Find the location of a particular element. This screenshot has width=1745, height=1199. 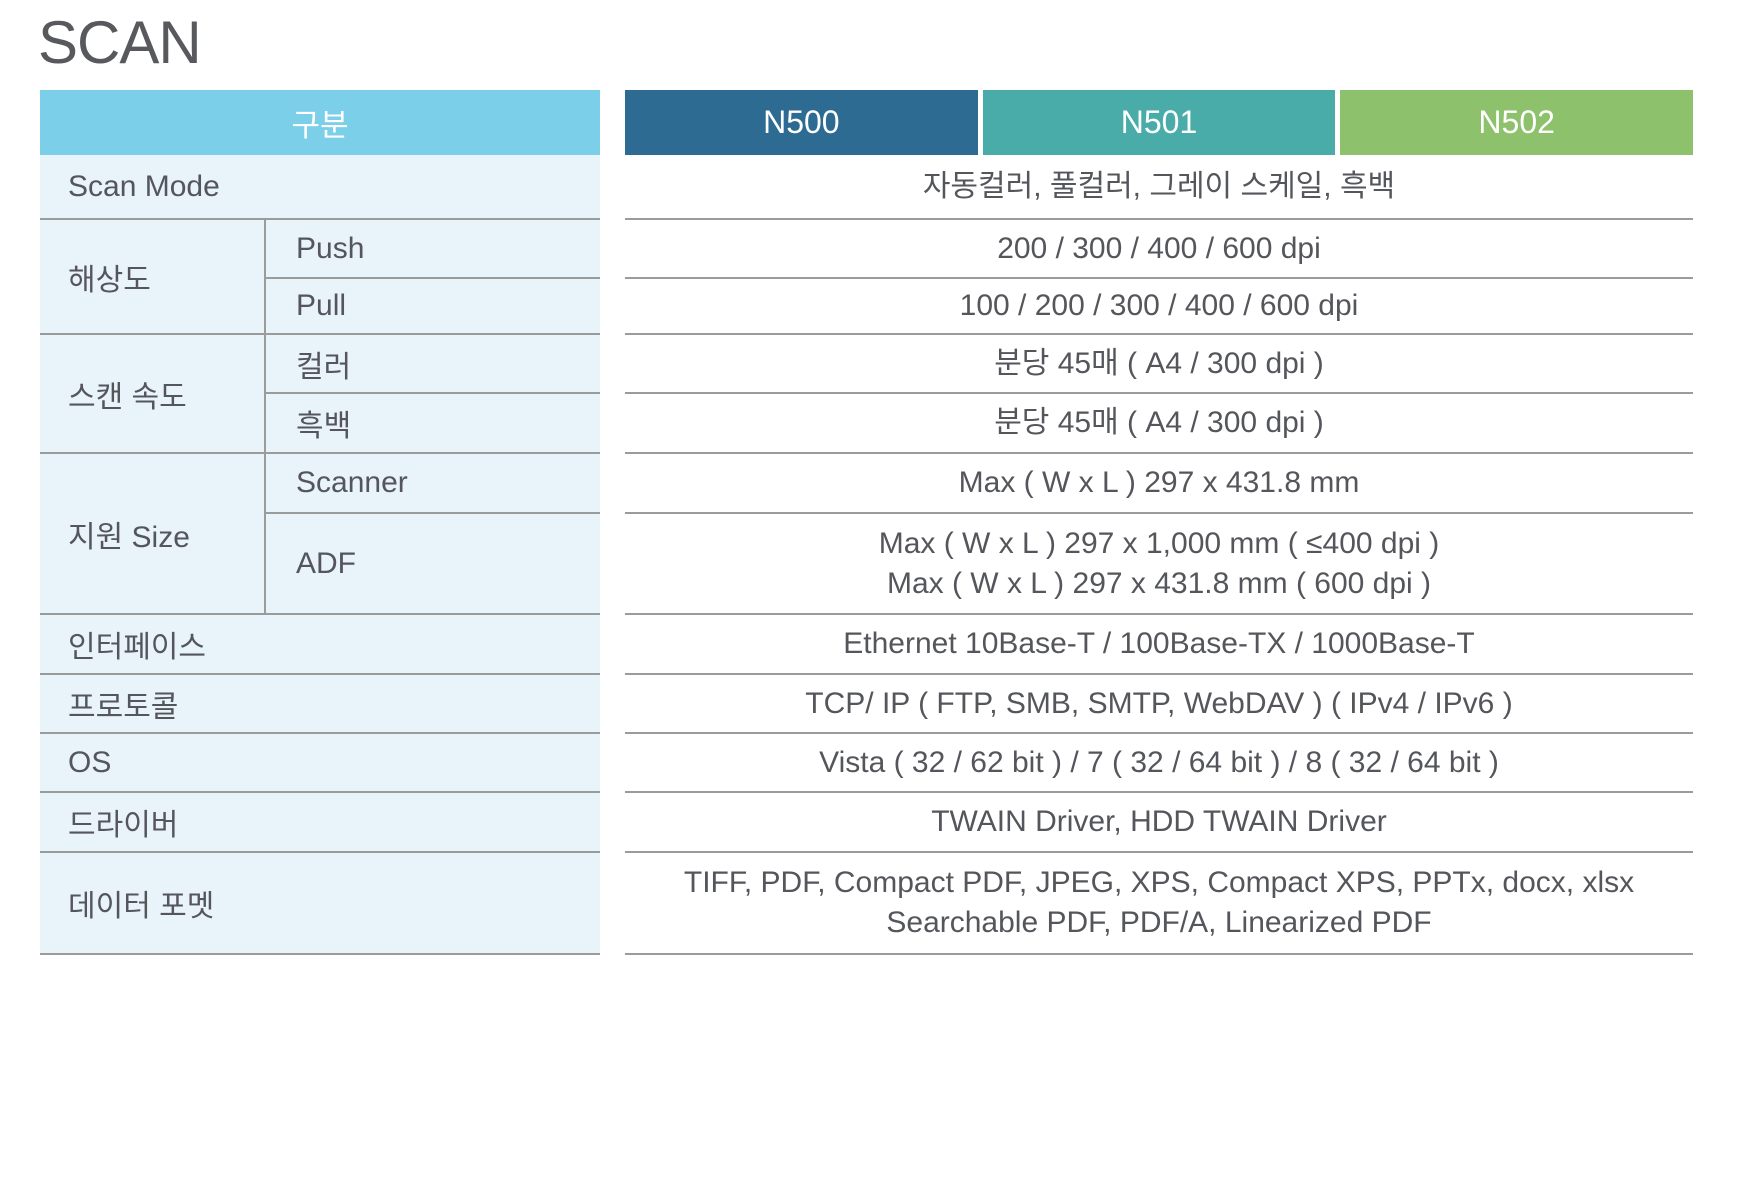

category-header-cell: 구분 is located at coordinates (320, 122).